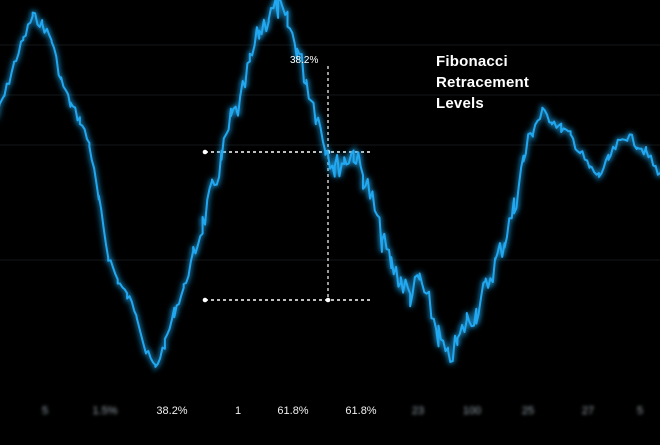 This screenshot has height=445, width=660. Describe the element at coordinates (483, 82) in the screenshot. I see `chart-title-line-2: Retracement` at that location.